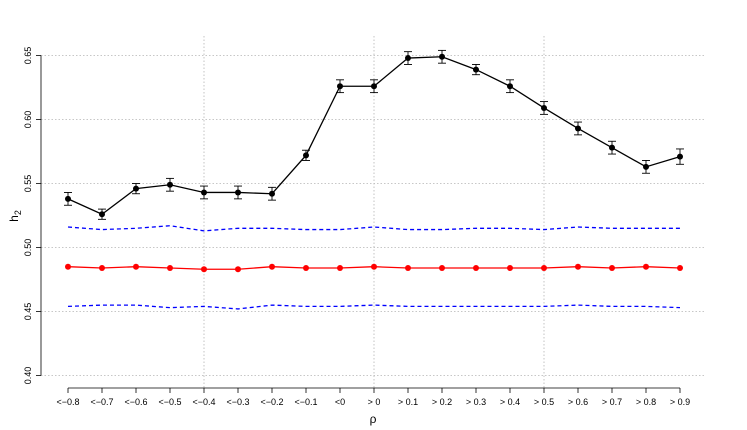 This screenshot has width=747, height=430. I want to click on y-tick-label: 0.40, so click(28, 376).